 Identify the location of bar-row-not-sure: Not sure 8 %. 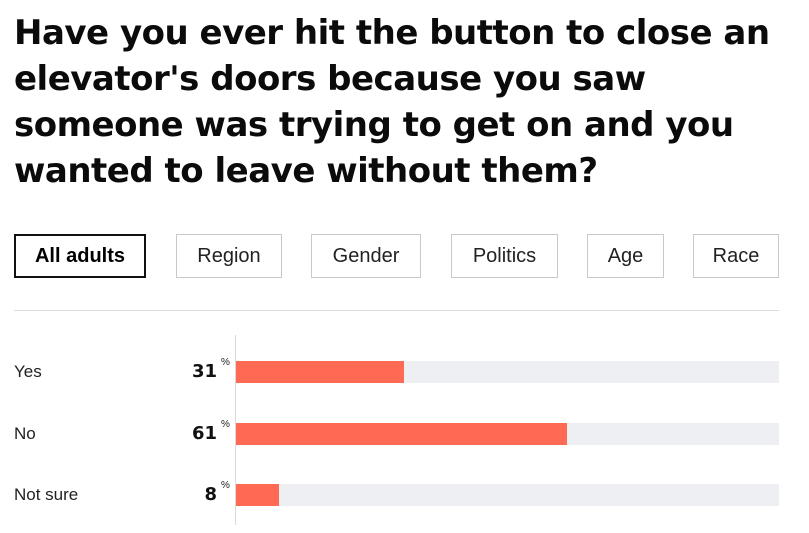
(404, 493).